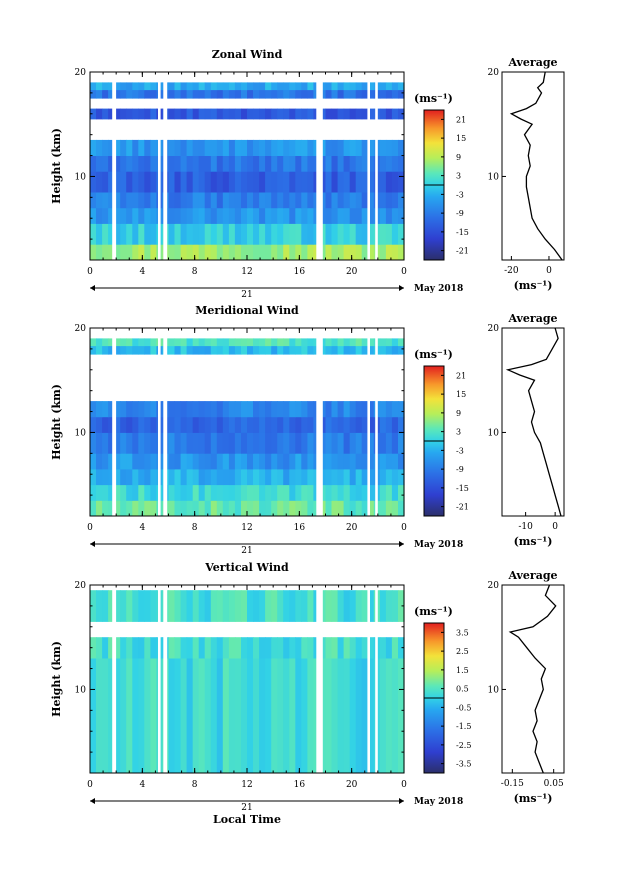  I want to click on average-y-tick-label: 10, so click(494, 177).